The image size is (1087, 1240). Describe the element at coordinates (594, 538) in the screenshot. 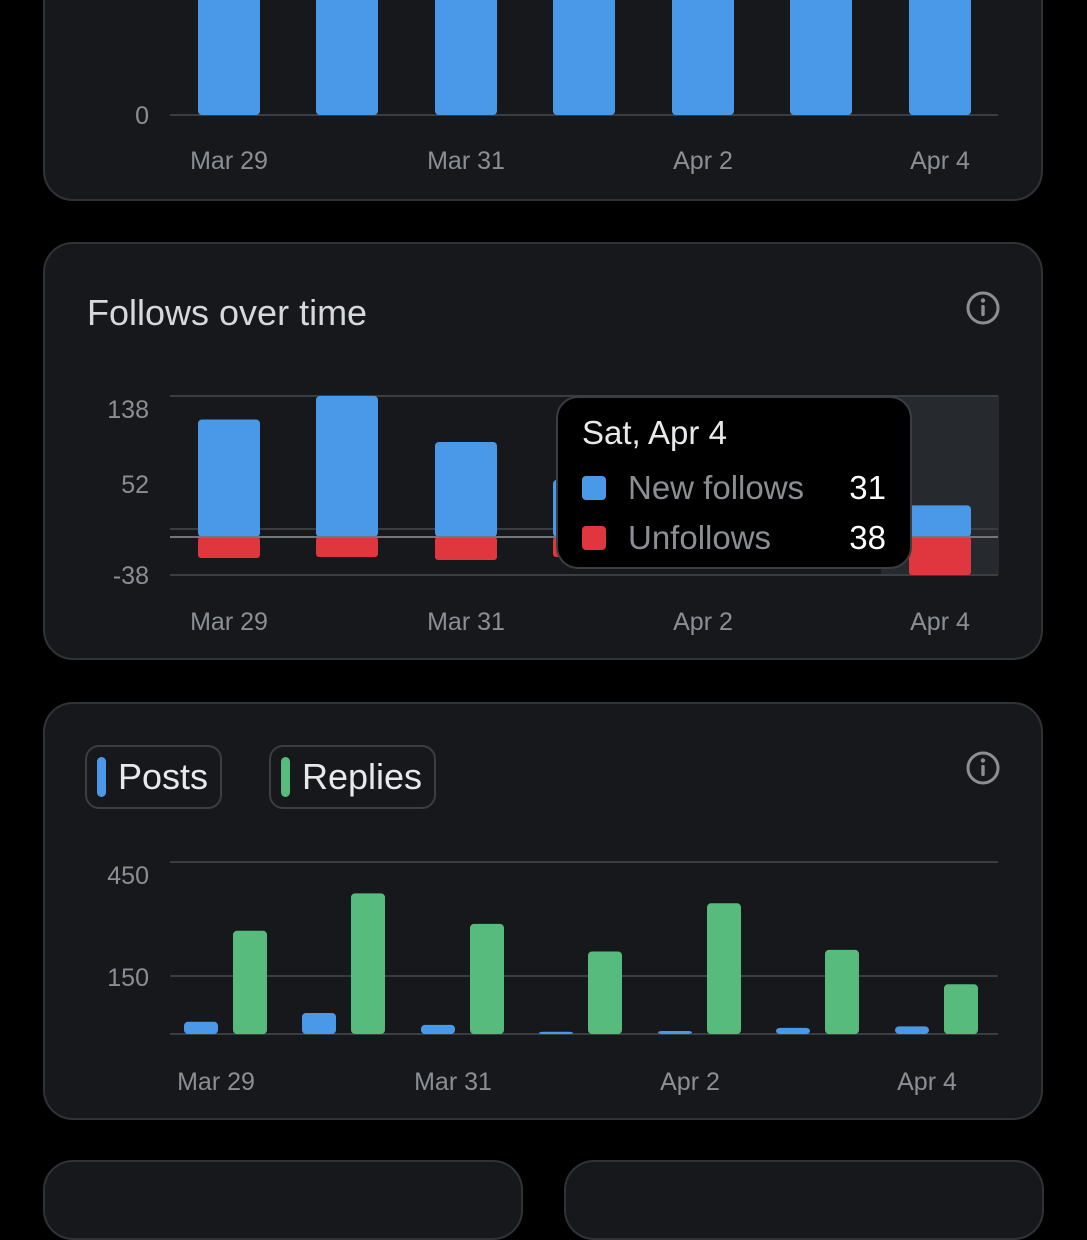

I see `tooltip-swatch-red` at that location.